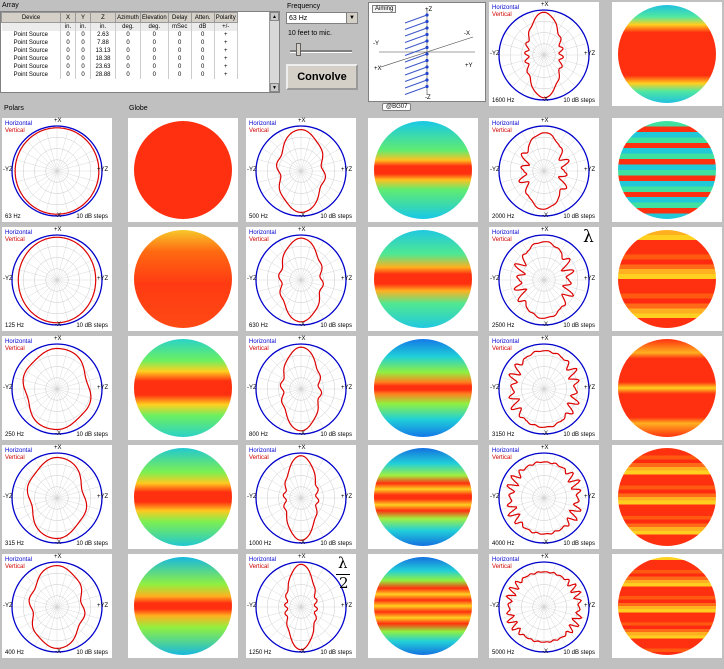 This screenshot has width=724, height=669. I want to click on col-y: Y, so click(83, 17).